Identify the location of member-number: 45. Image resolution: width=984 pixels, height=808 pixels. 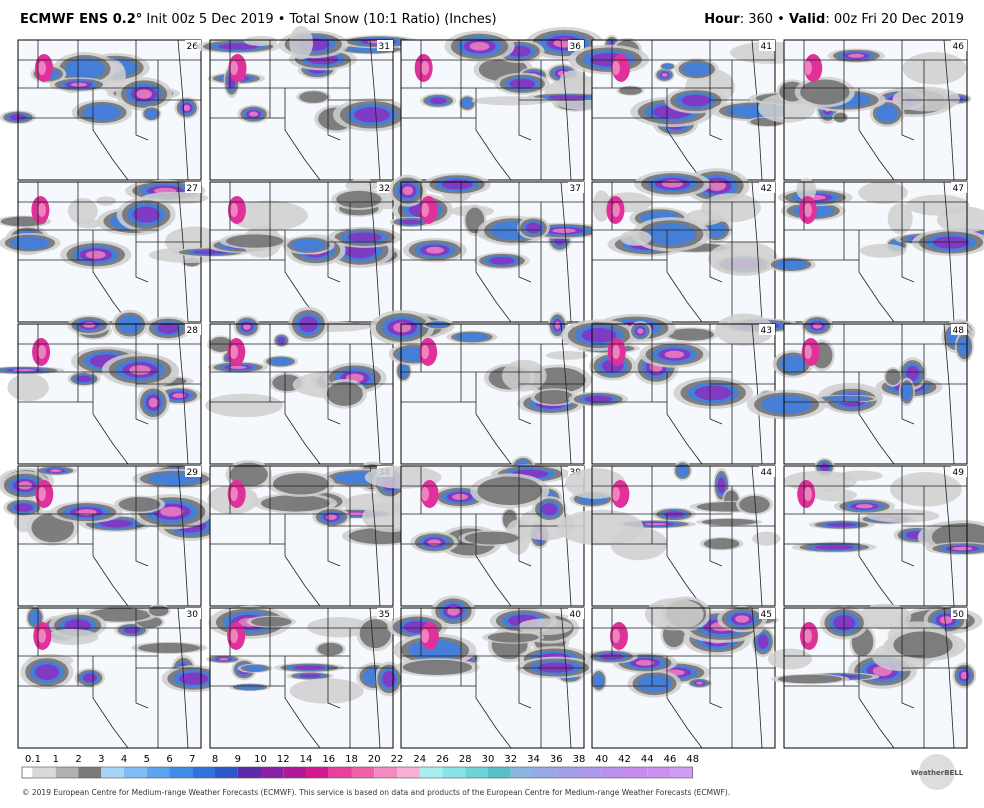
(766, 615).